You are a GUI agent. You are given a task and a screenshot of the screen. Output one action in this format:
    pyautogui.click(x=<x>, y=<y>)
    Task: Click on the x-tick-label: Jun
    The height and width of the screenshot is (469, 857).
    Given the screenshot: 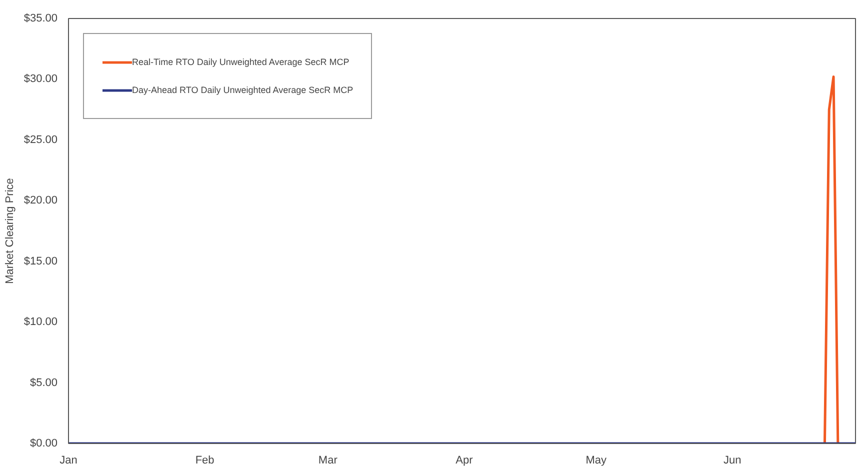 What is the action you would take?
    pyautogui.click(x=733, y=460)
    